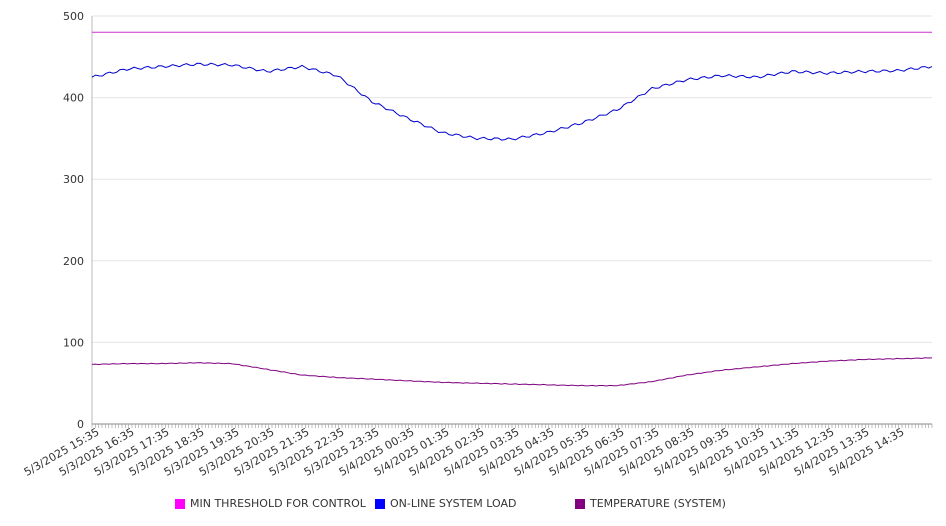 This screenshot has height=526, width=946. What do you see at coordinates (73, 220) in the screenshot?
I see `y-axis-ticks: 0 100 200 300 400 500` at bounding box center [73, 220].